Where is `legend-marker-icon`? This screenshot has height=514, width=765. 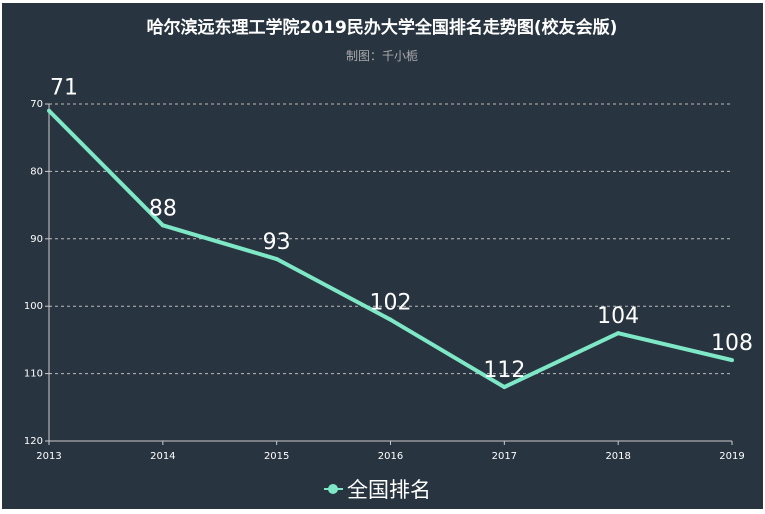
legend-marker-icon is located at coordinates (333, 489).